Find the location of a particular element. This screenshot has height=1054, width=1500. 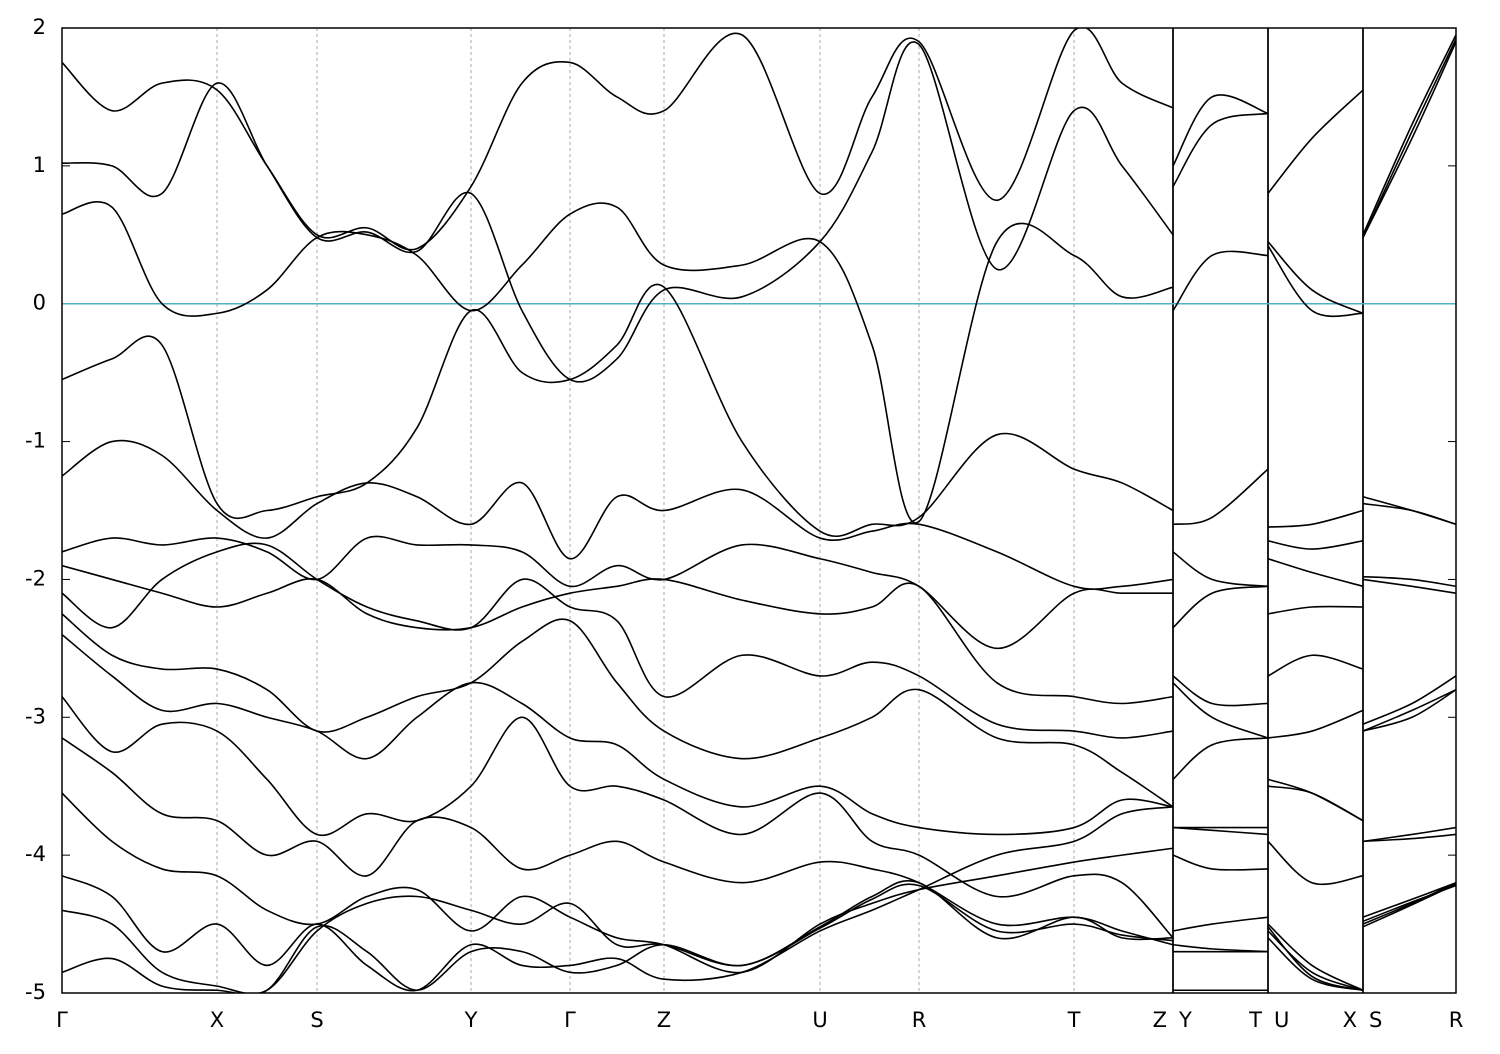

y-tick-label: -5 is located at coordinates (35, 992).